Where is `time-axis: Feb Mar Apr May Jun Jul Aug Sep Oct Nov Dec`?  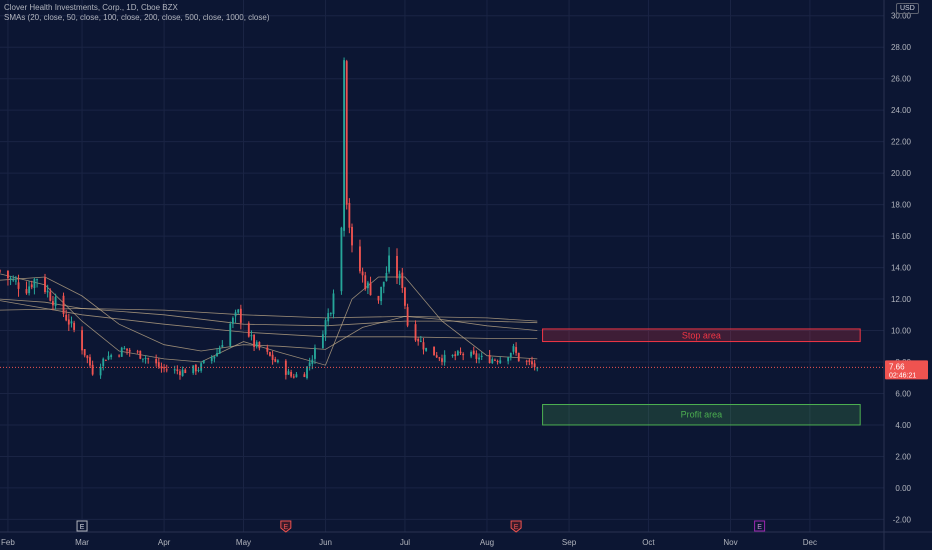 time-axis: Feb Mar Apr May Jun Jul Aug Sep Oct Nov Dec is located at coordinates (409, 542).